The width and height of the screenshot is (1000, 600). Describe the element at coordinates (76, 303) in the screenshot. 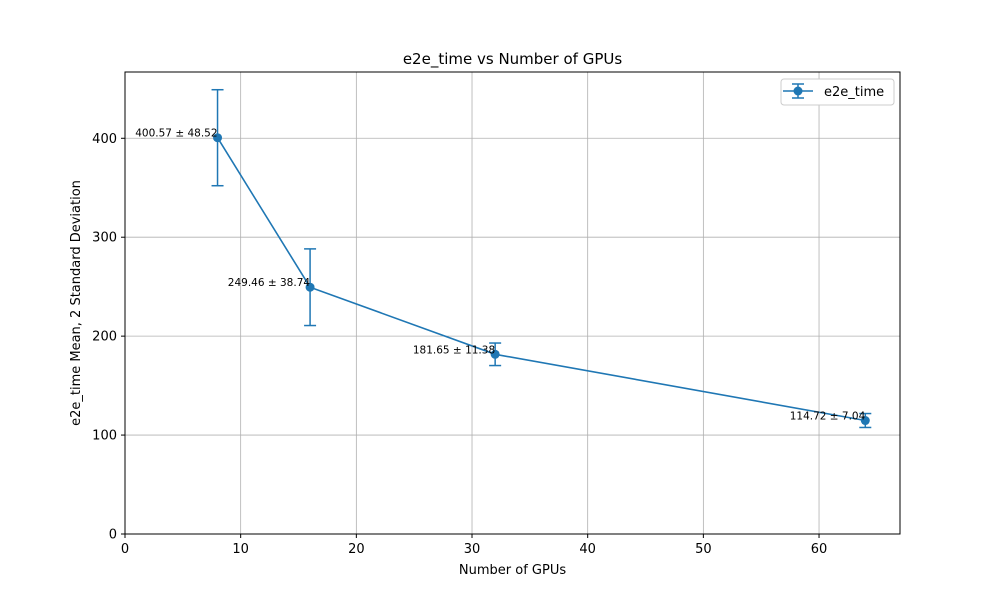

I see `y-axis-title: e2e_time Mean, 2 Standard Deviation` at that location.